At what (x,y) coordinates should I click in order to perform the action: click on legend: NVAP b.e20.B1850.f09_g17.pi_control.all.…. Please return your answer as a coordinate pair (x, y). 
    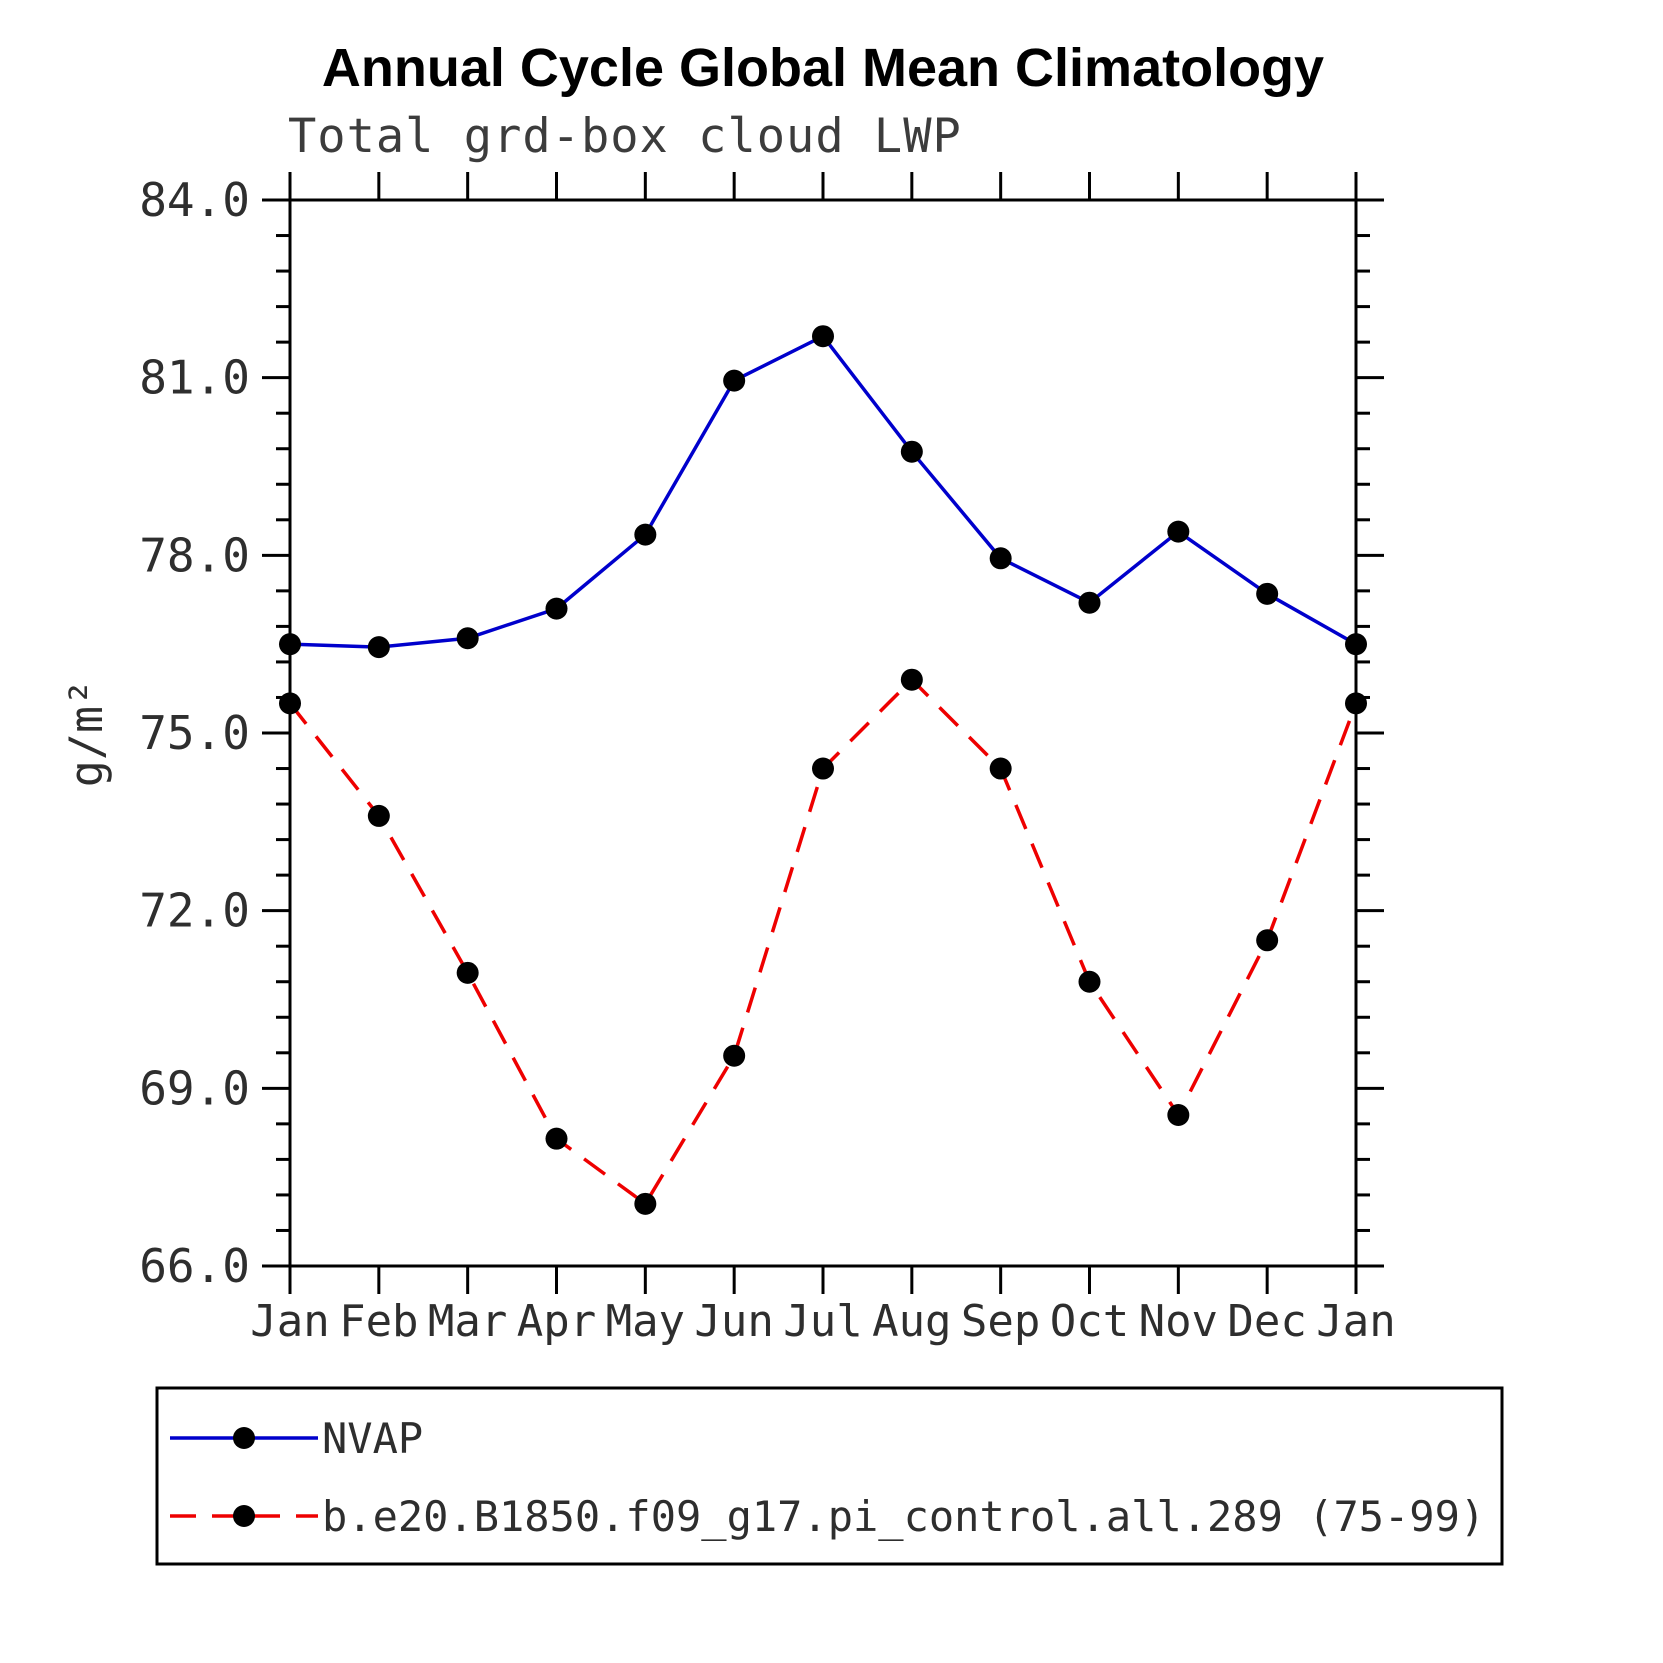
    Looking at the image, I should click on (829, 1476).